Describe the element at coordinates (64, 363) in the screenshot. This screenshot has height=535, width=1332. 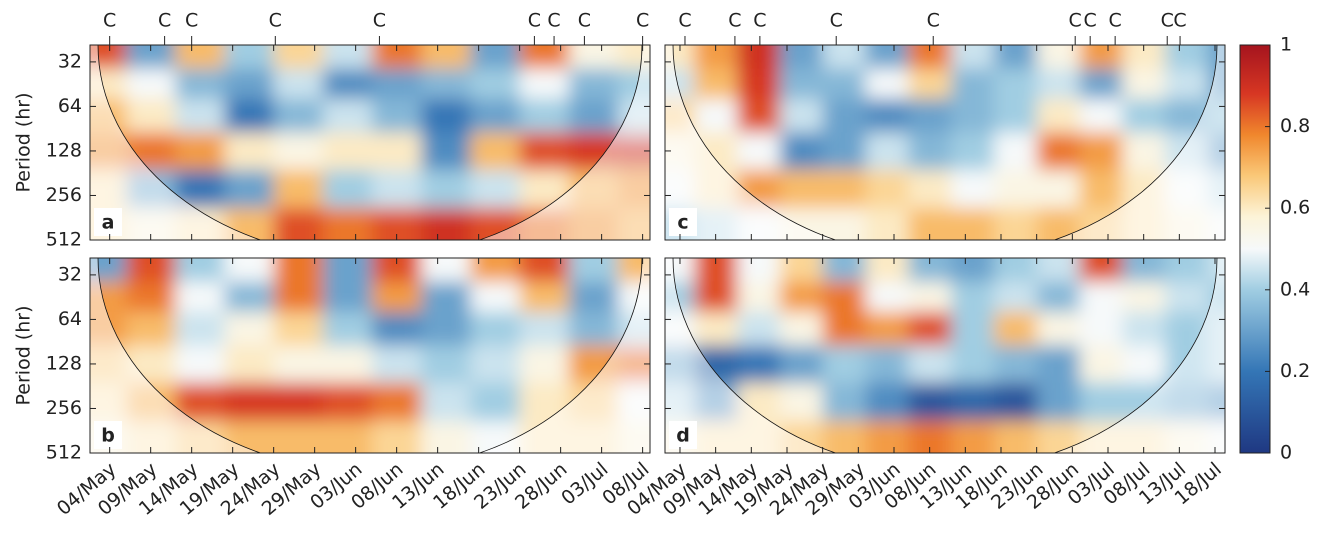
I see `y-tick-label: 128` at that location.